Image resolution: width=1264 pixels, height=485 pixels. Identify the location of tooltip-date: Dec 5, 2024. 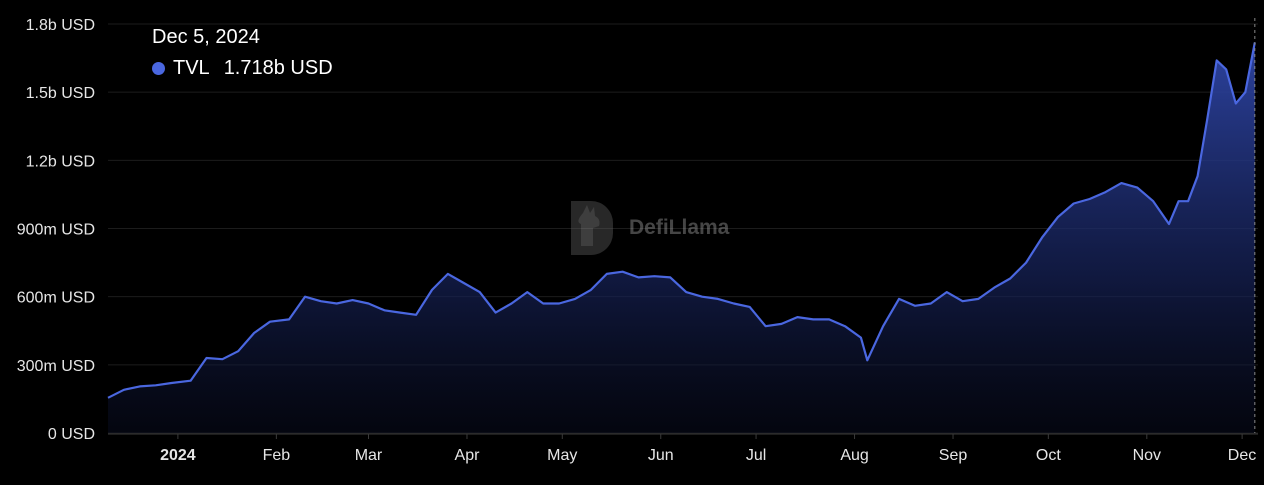
(206, 37).